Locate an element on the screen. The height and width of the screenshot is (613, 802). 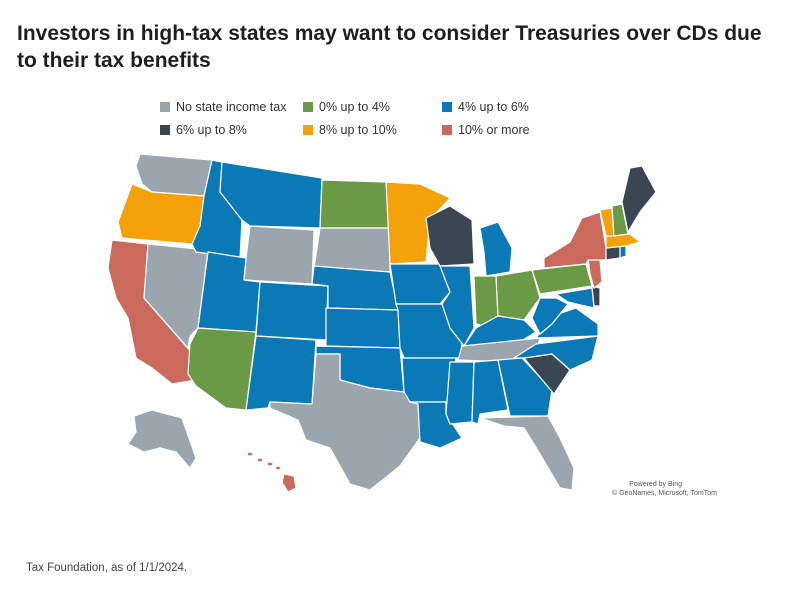
legend-item-no-tax: No state income tax is located at coordinates (223, 107).